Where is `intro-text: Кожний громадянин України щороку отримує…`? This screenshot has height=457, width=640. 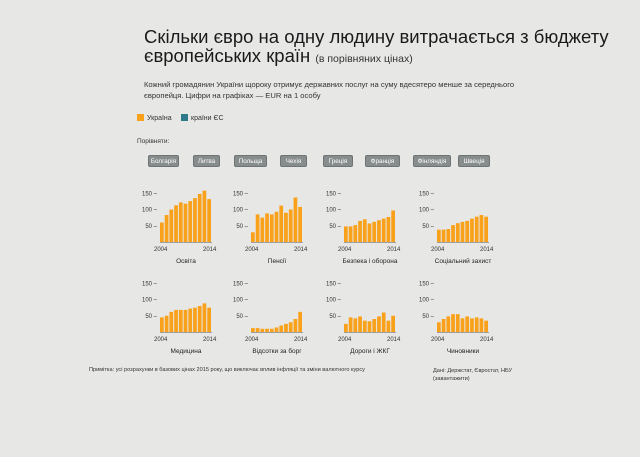
intro-text: Кожний громадянин України щороку отримує… is located at coordinates (329, 90).